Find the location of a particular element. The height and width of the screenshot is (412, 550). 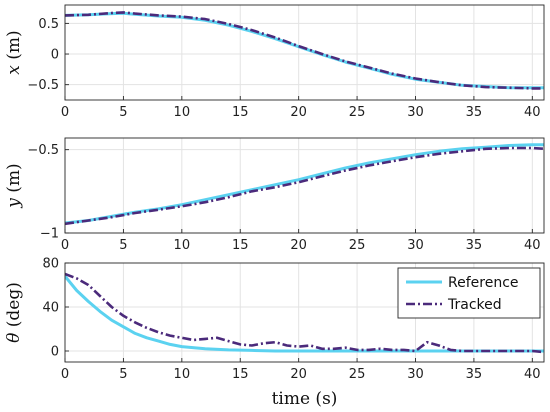

y-axis-label-x: x (m) is located at coordinates (14, 52).